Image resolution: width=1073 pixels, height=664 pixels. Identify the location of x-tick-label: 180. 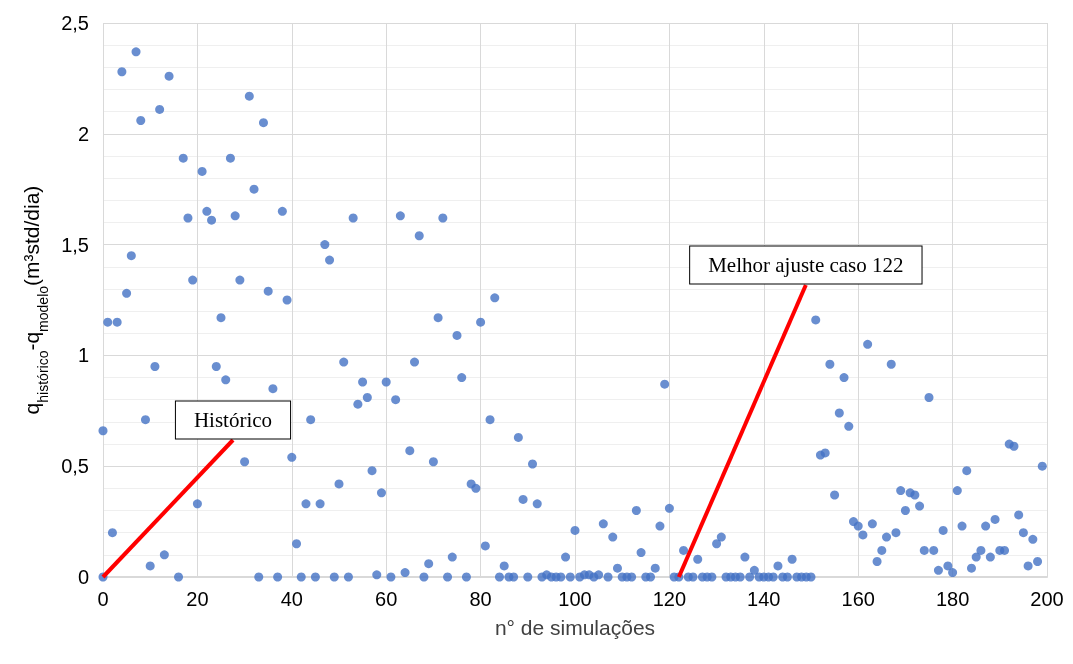
(952, 599).